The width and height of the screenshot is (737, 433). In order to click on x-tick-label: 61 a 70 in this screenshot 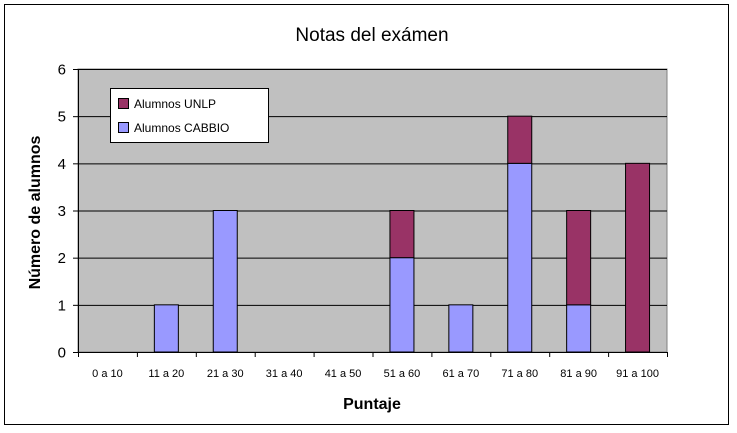, I will do `click(460, 374)`.